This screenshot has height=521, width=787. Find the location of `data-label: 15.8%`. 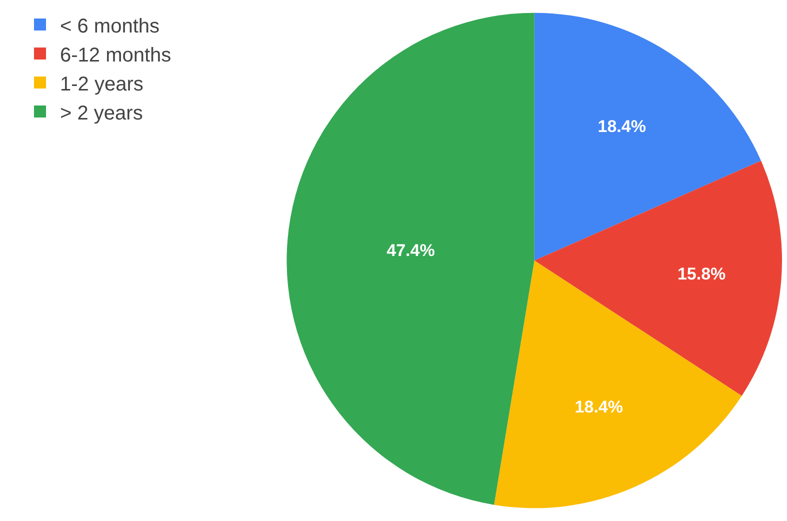

data-label: 15.8% is located at coordinates (701, 274).